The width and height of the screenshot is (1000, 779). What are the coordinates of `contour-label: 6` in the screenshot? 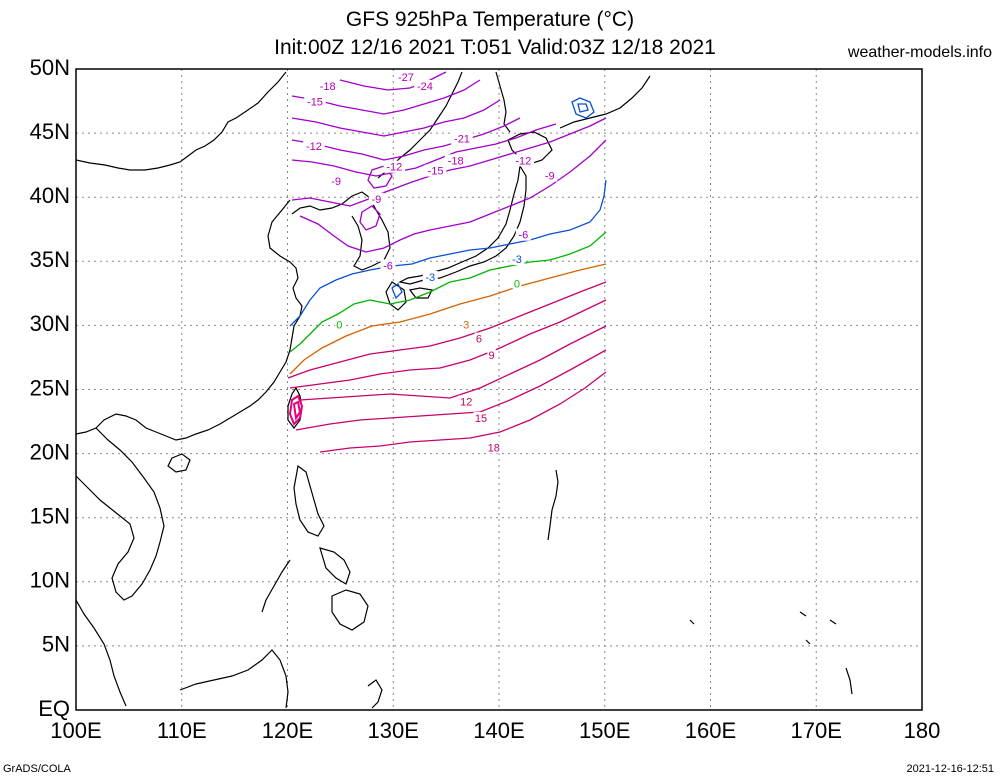 It's located at (479, 340).